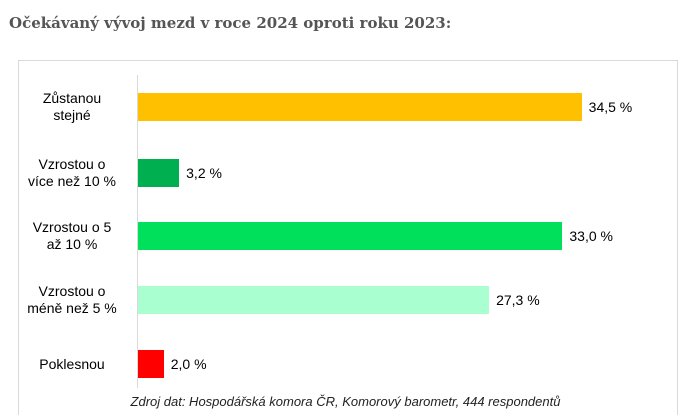  Describe the element at coordinates (72, 227) in the screenshot. I see `category-label-line: Vzrostou o 5` at that location.